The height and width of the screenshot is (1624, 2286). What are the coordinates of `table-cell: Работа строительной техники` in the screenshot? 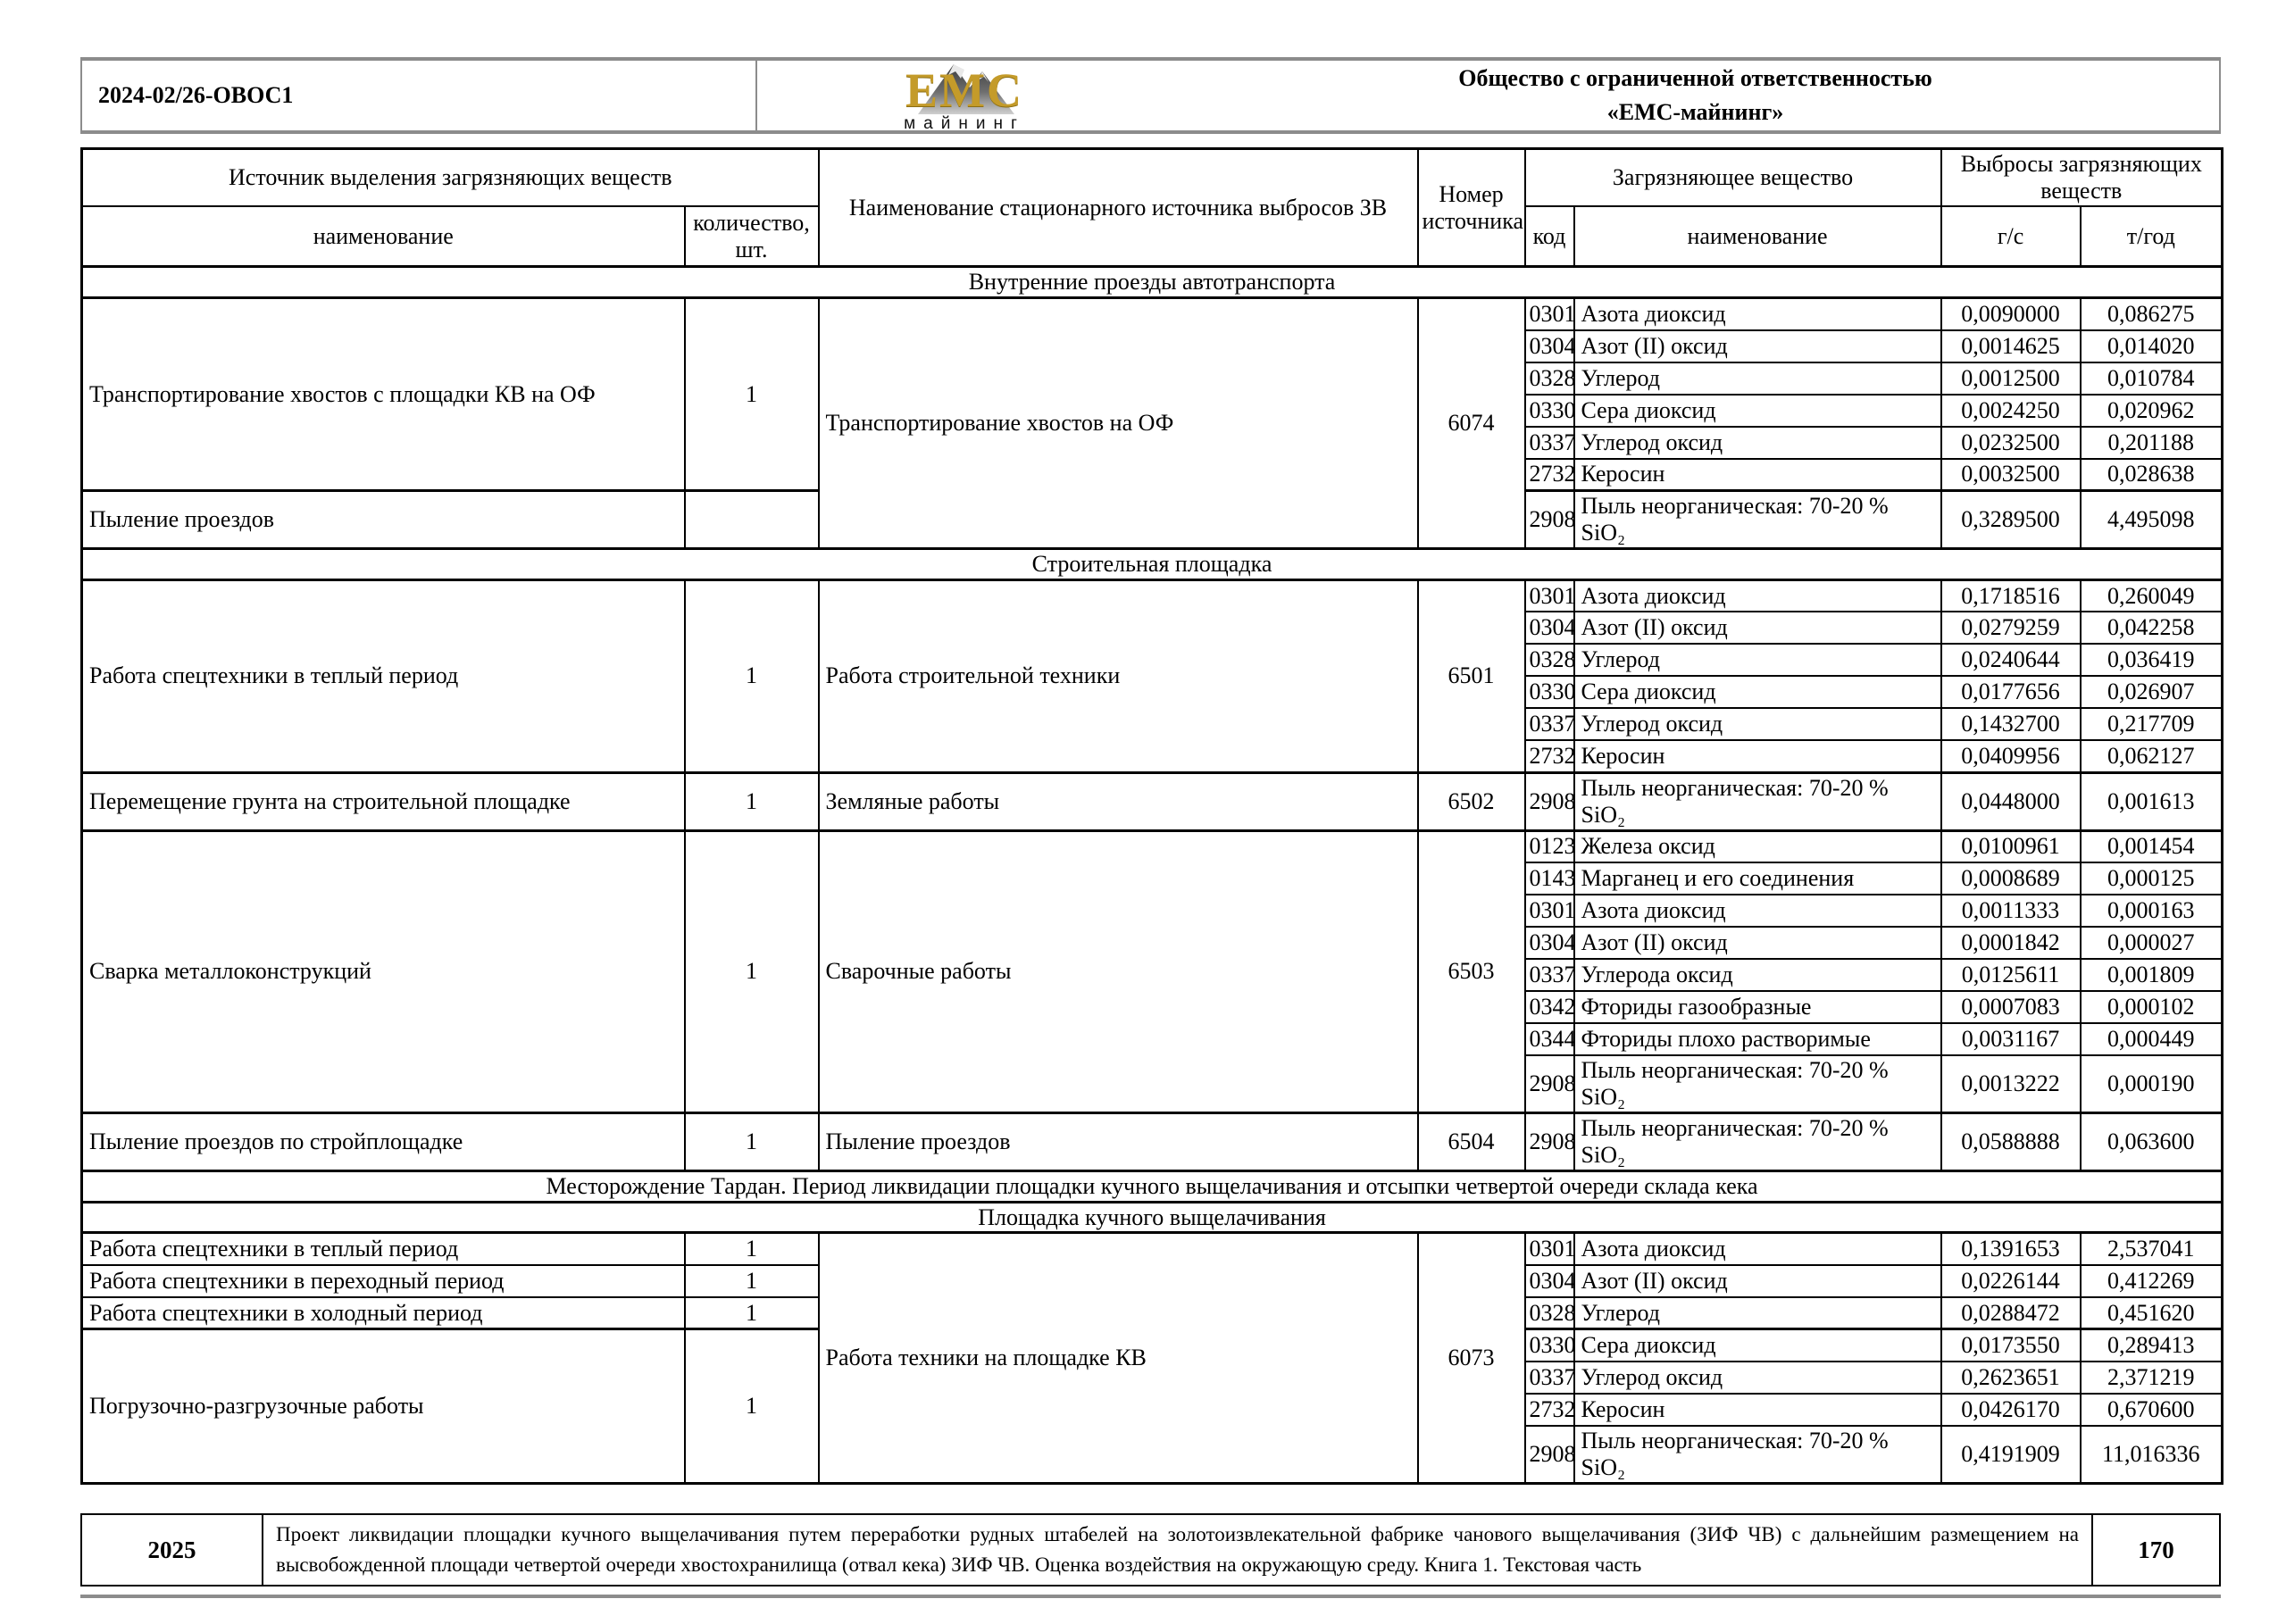 It's located at (1118, 676).